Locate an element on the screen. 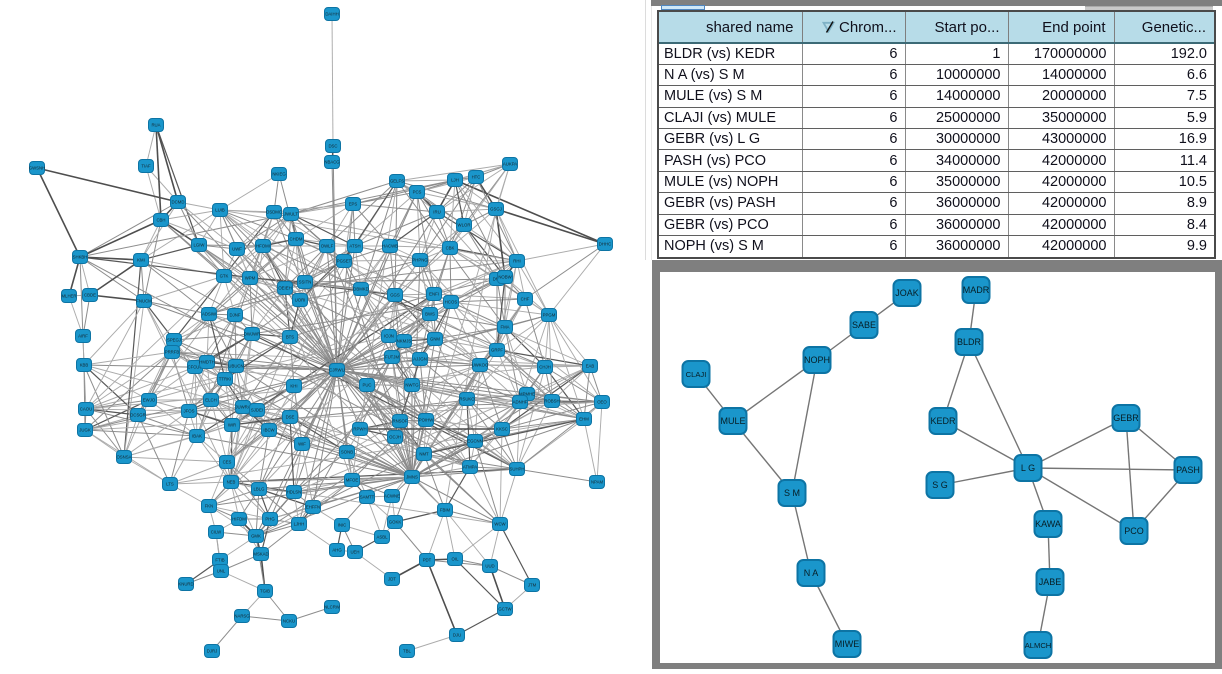 The width and height of the screenshot is (1222, 674). svg-text: RUA is located at coordinates (155, 125).